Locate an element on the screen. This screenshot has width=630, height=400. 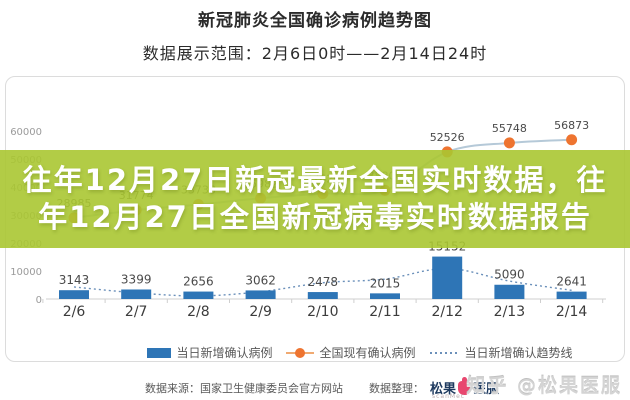
chart-legend: 当日新增确认病例 全国现有确认病例 当日新增确认趋势线 is located at coordinates (360, 352).